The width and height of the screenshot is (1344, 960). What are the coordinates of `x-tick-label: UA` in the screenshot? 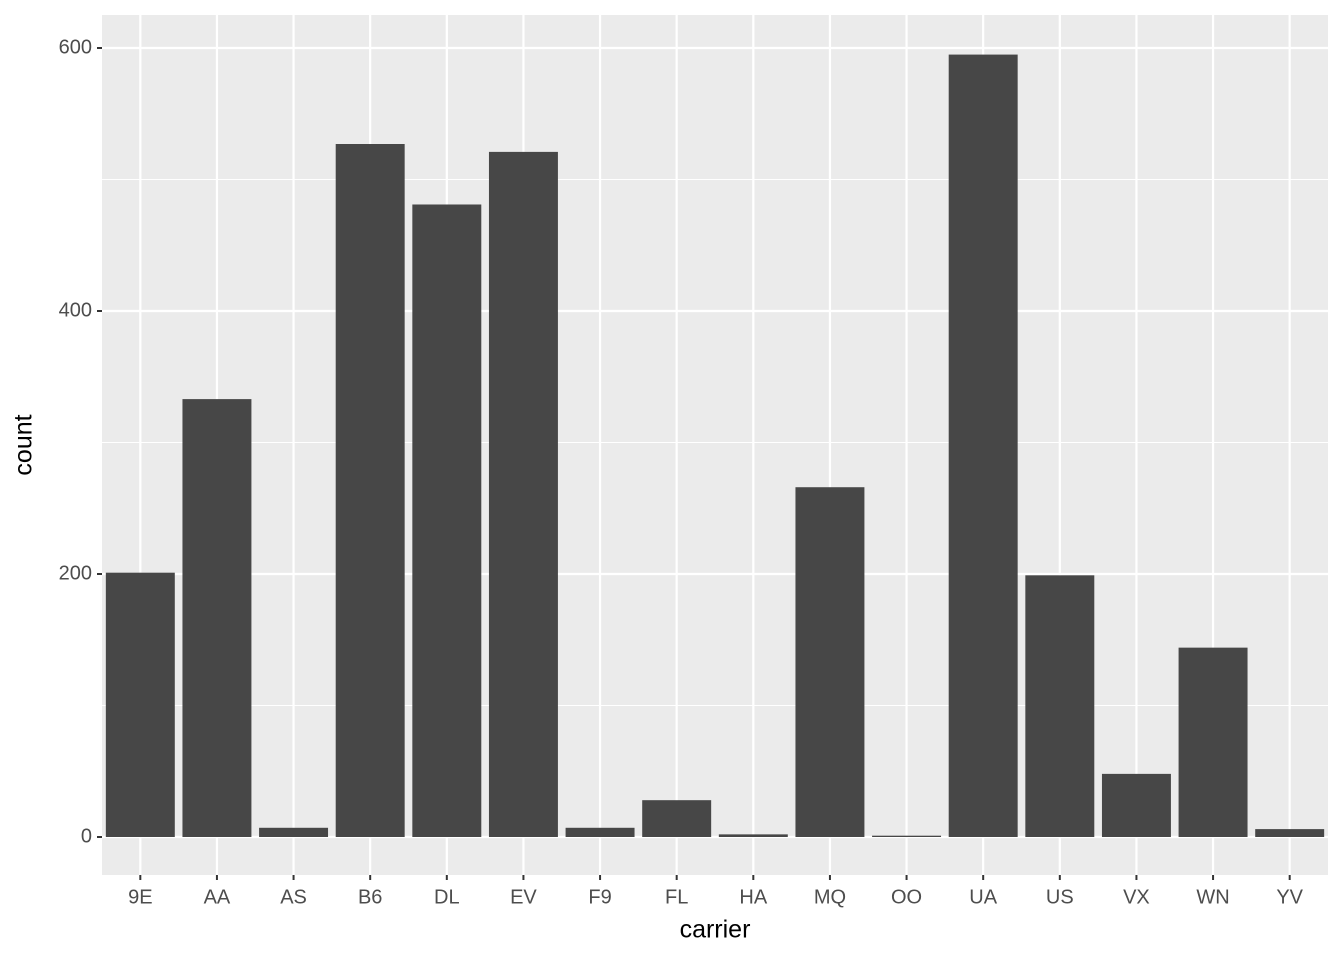 It's located at (983, 897).